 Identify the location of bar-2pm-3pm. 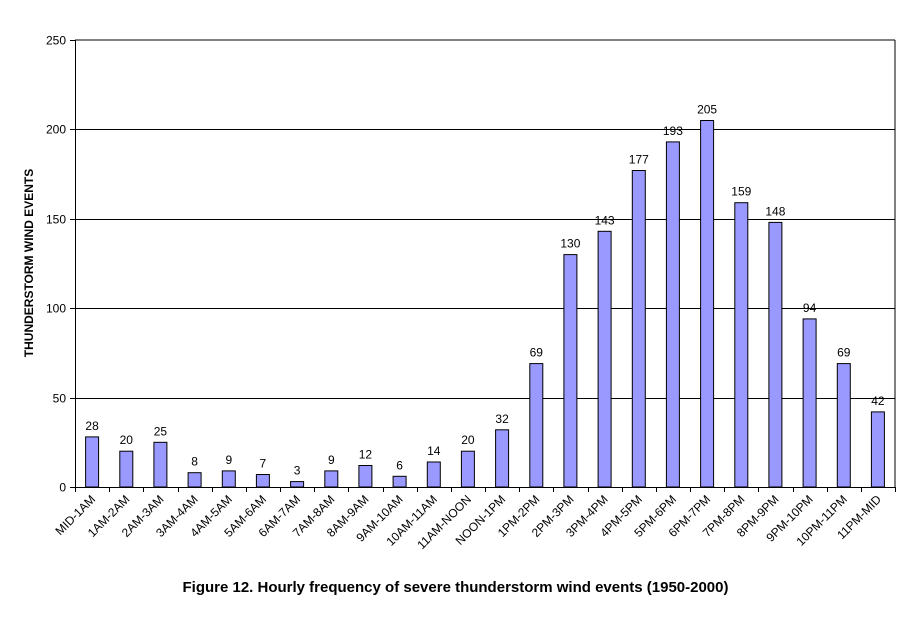
(570, 371).